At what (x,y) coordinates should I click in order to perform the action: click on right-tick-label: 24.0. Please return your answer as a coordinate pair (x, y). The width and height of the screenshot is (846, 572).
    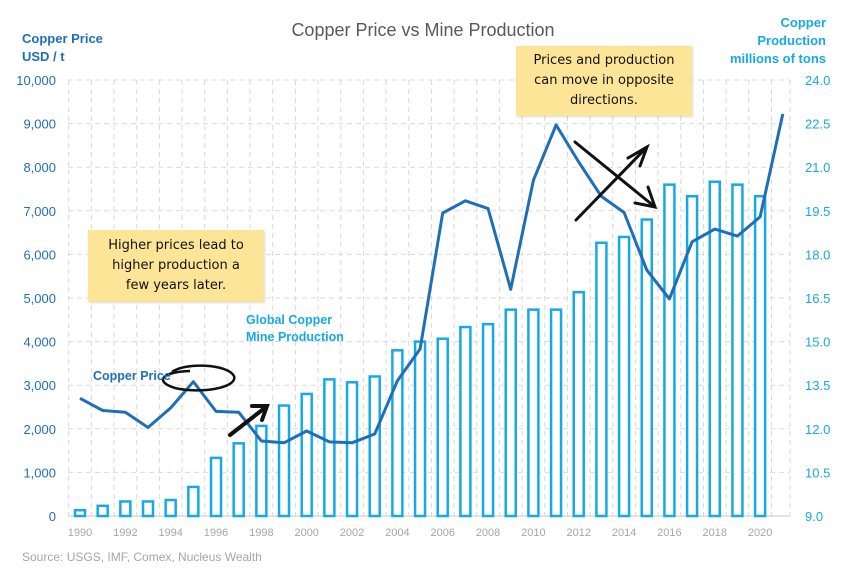
    Looking at the image, I should click on (817, 80).